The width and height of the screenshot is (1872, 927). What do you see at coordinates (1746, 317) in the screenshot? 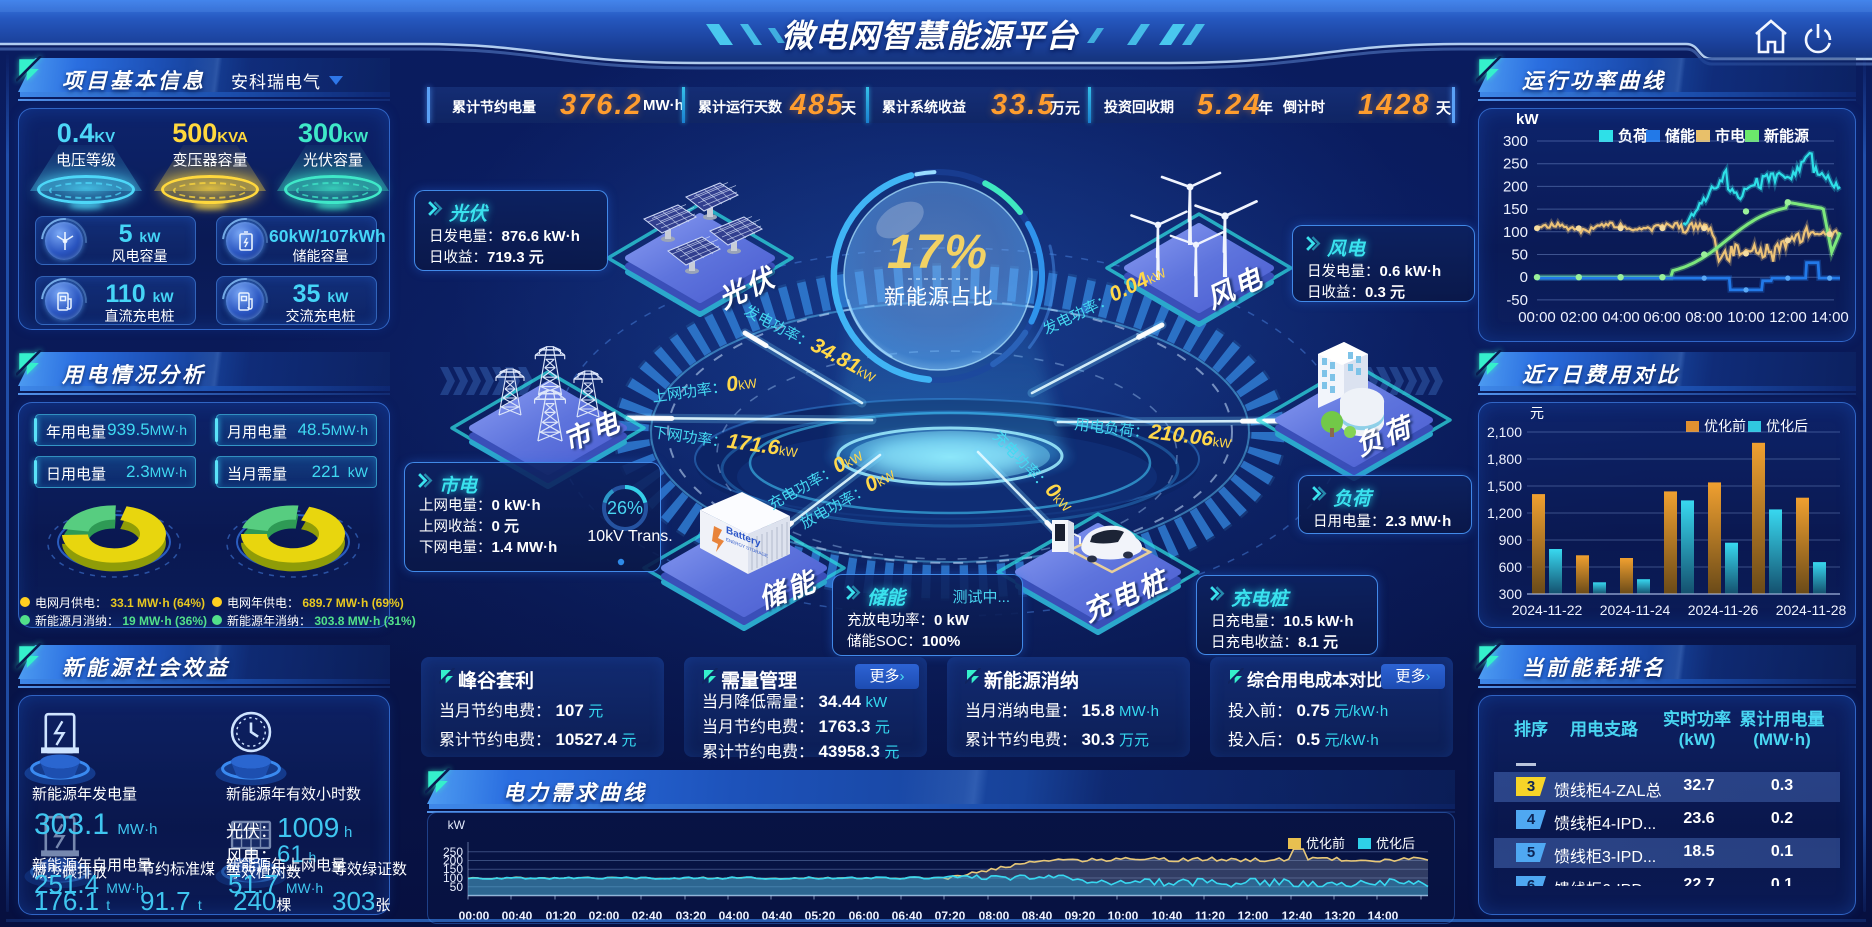
I see `svg-text: 10:00` at bounding box center [1746, 317].